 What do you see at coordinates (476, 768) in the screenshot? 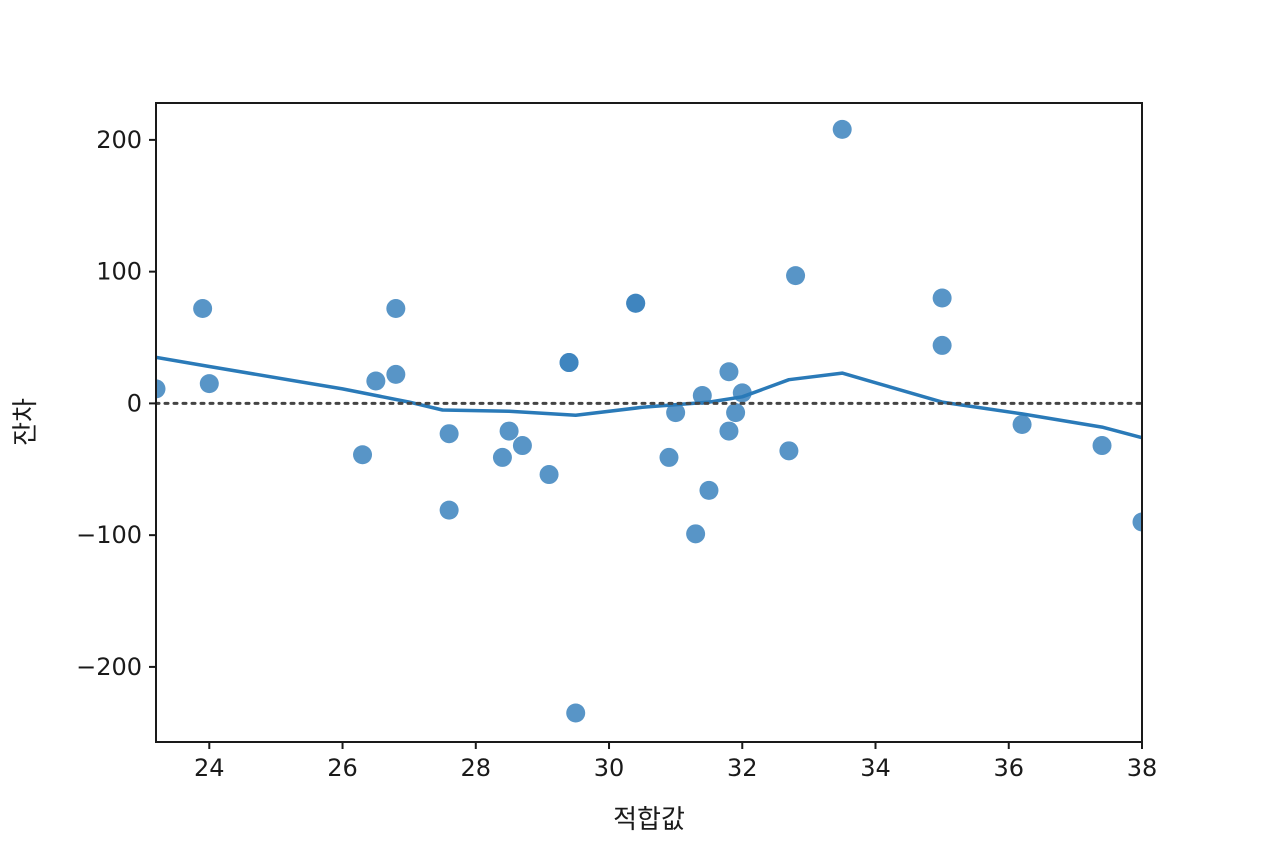
I see `x-tick-label: 28` at bounding box center [476, 768].